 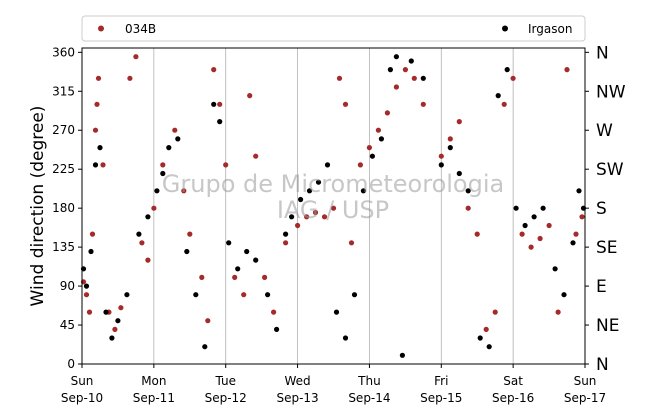 I want to click on compass-label: S, so click(x=601, y=209).